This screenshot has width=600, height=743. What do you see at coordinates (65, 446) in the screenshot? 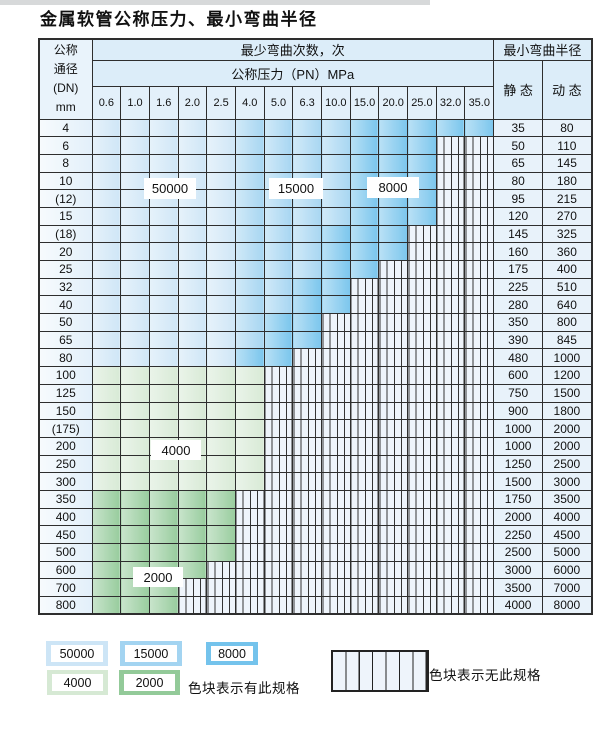
I see `dn-cell: 200` at bounding box center [65, 446].